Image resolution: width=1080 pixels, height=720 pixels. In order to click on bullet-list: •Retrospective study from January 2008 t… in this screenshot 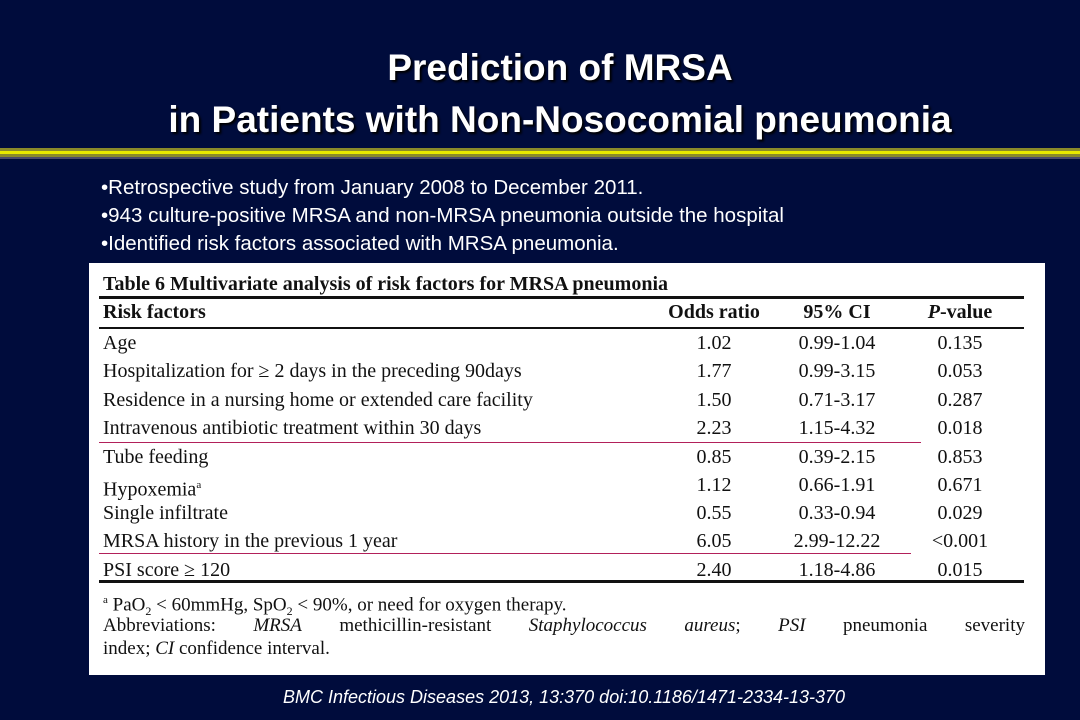, I will do `click(442, 216)`.